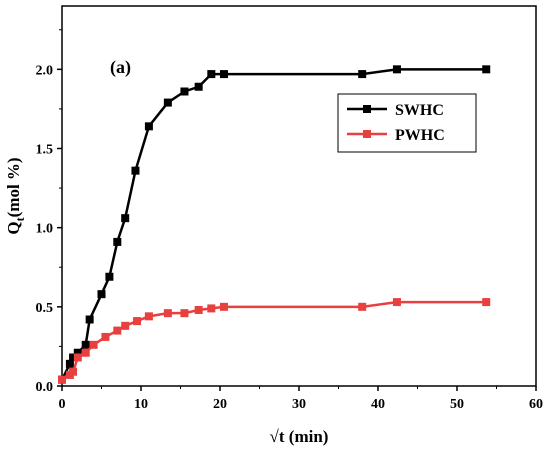 This screenshot has width=550, height=454. Describe the element at coordinates (49, 212) in the screenshot. I see `y-axis-ticks: 0.0 0.5 1.0 1.5 2.0` at that location.